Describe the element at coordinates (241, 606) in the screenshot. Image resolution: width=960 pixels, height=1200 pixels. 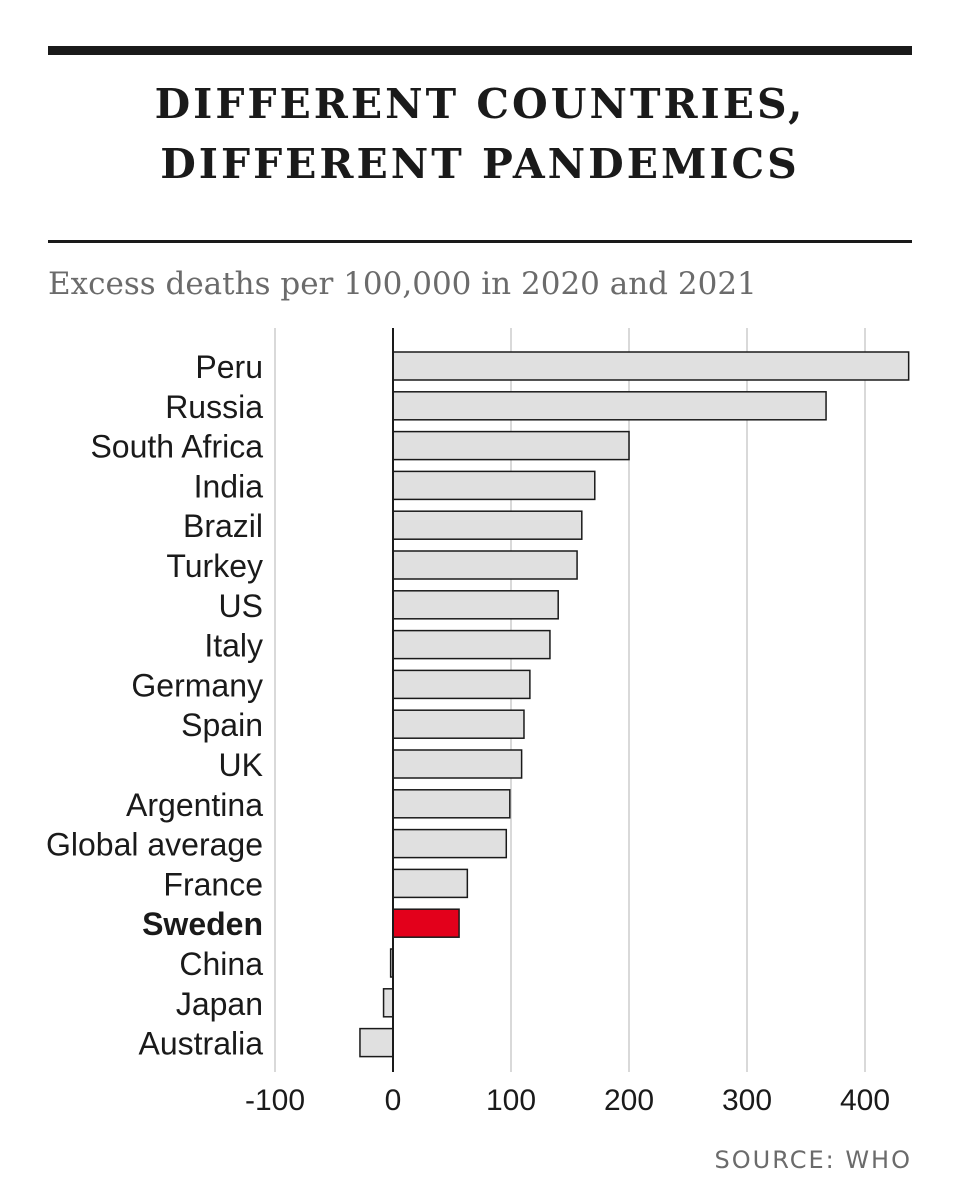
I see `category-label: US` at that location.